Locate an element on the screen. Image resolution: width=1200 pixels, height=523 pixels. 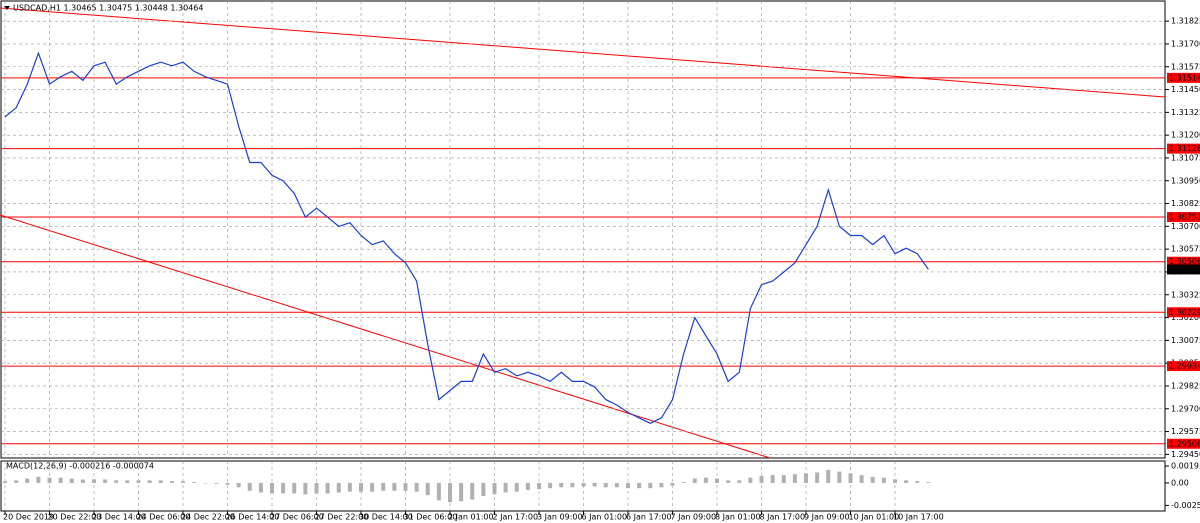
x-tick-label: 24 Dec 06:00 is located at coordinates (164, 517).